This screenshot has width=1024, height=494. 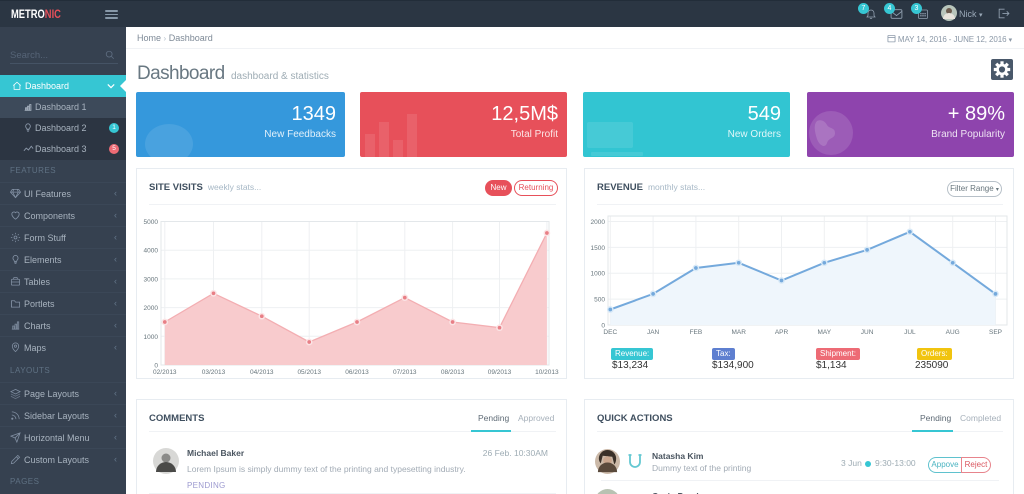 I want to click on svg-text: FEB, so click(x=696, y=332).